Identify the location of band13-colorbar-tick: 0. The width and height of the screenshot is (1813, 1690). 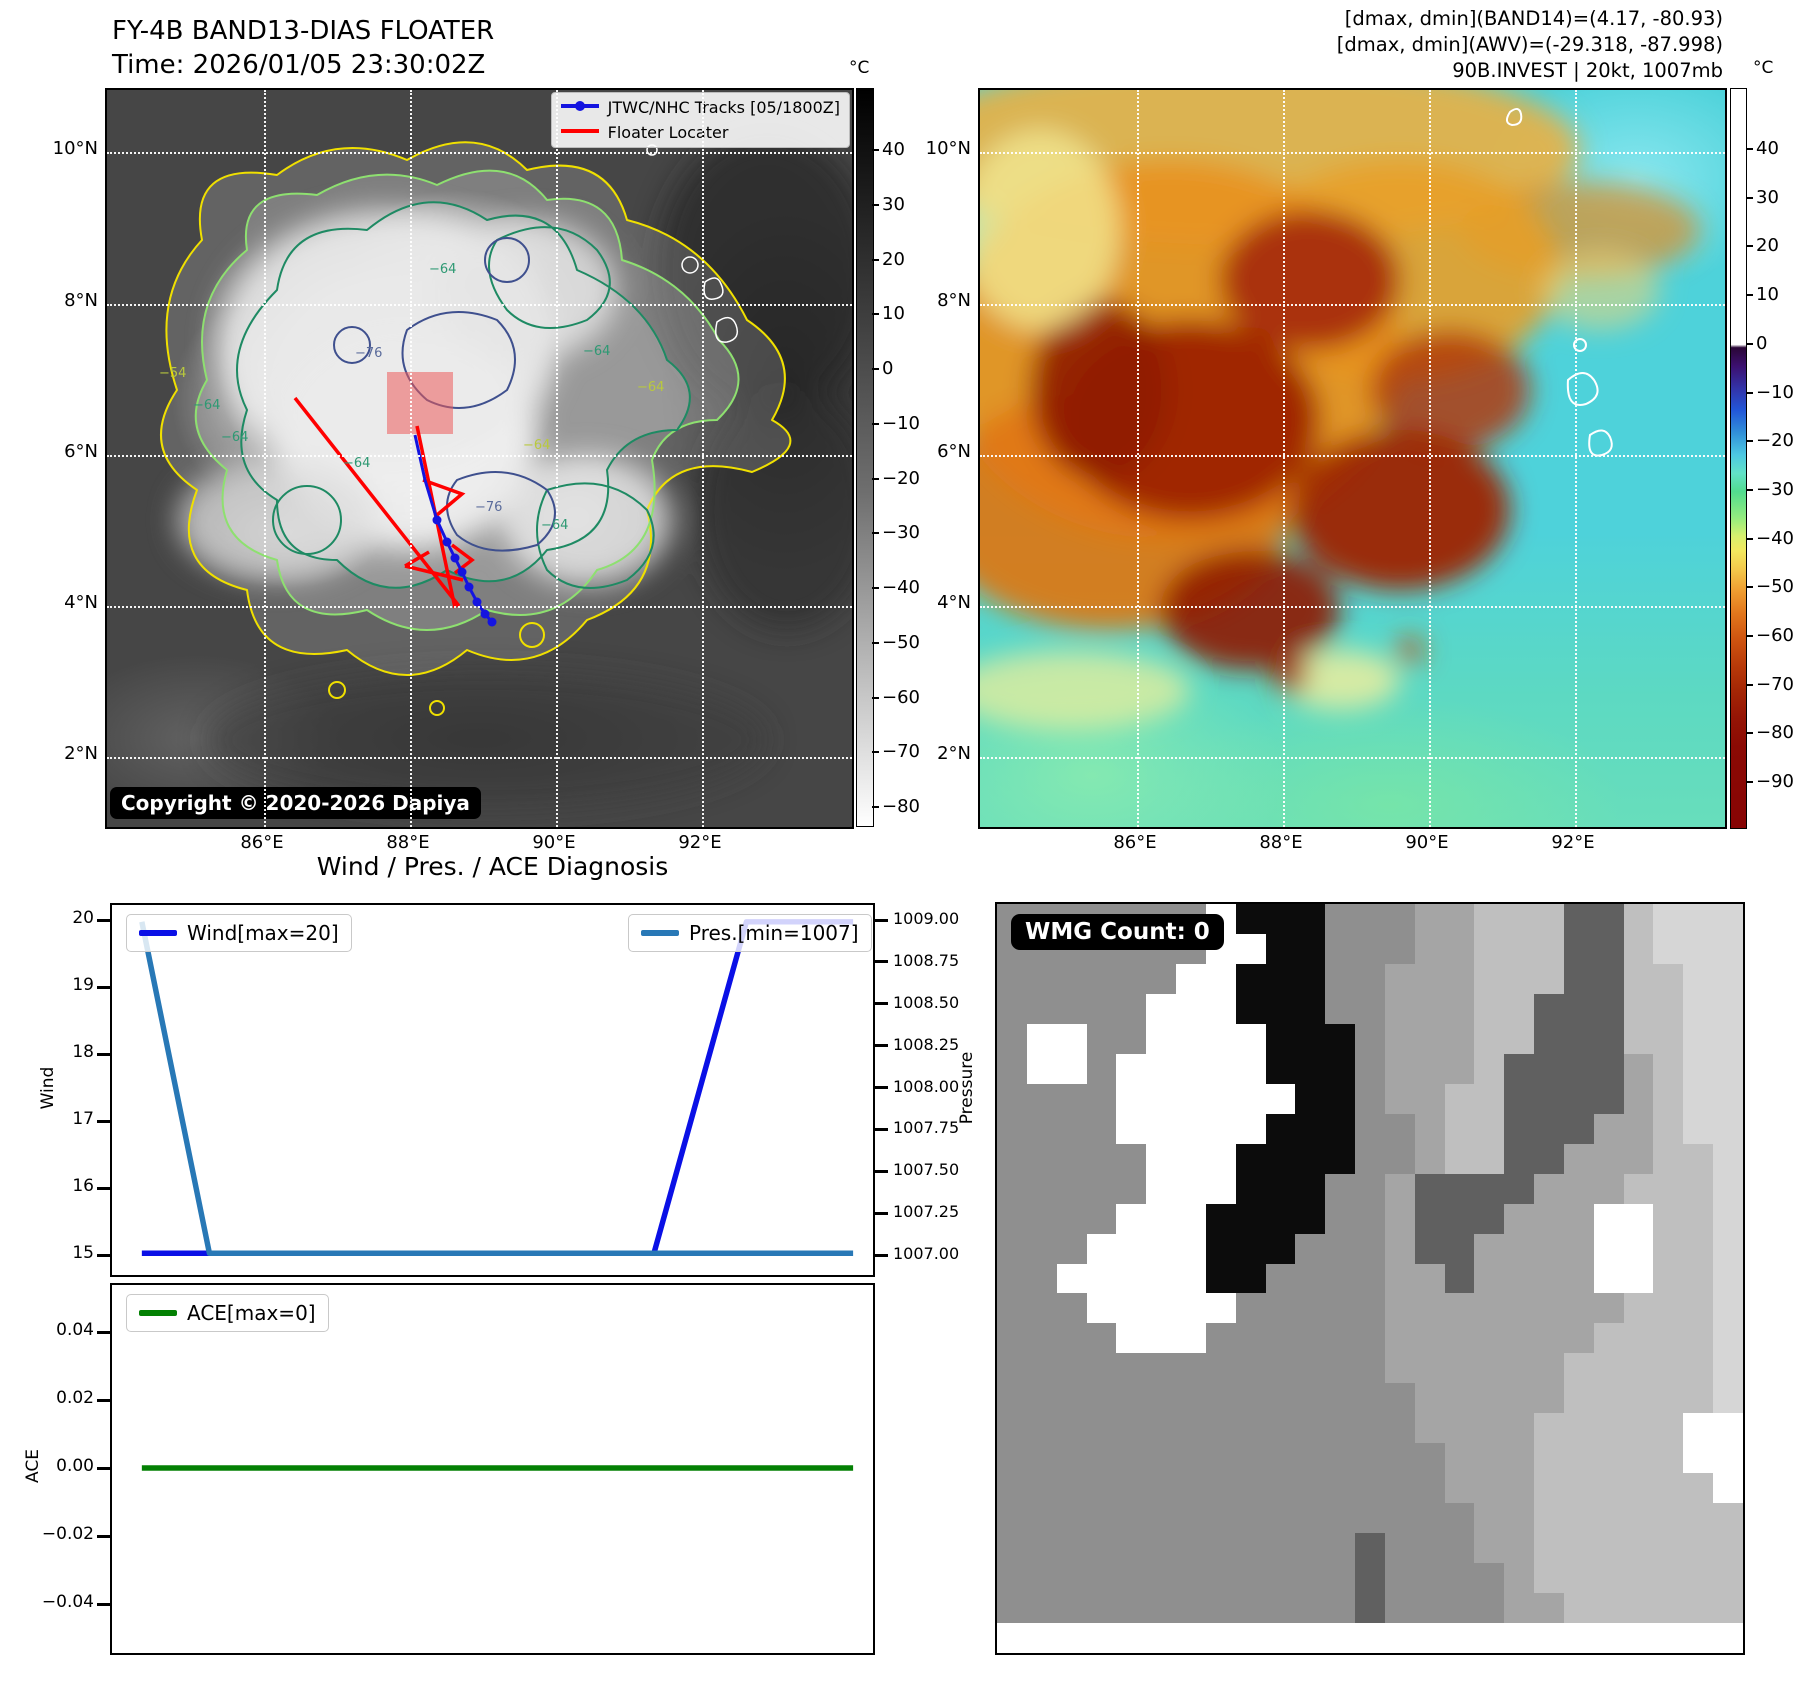
(888, 368).